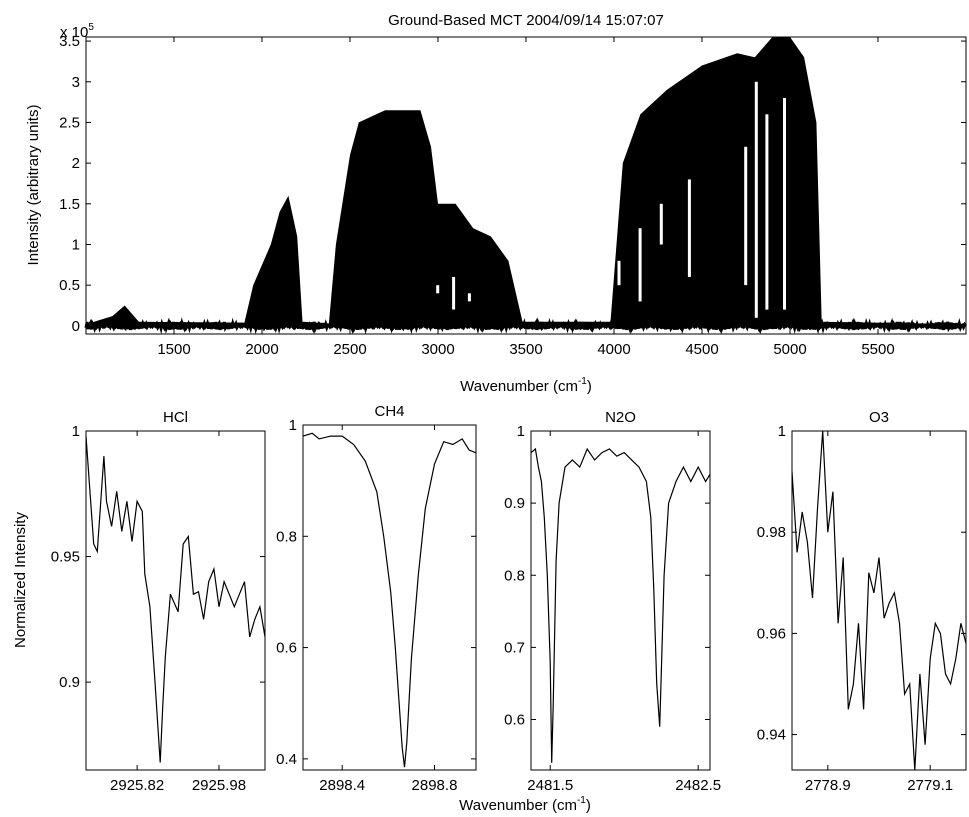  What do you see at coordinates (582, 381) in the screenshot?
I see `top-x-axis-label-sup: -1` at bounding box center [582, 381].